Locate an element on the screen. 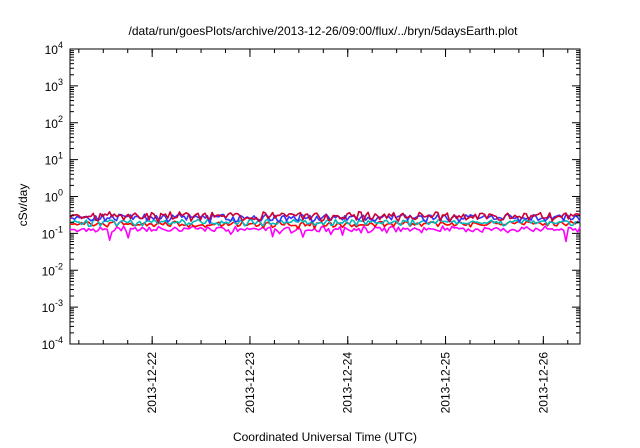 This screenshot has height=448, width=640. x-tick-label: 2013-12-22 is located at coordinates (152, 383).